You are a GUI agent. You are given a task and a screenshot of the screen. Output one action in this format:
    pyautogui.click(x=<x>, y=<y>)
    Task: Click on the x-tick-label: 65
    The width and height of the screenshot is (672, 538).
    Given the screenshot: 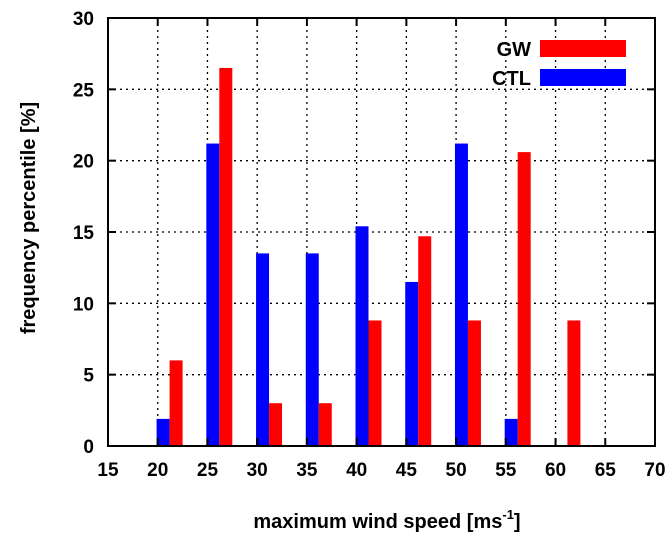 What is the action you would take?
    pyautogui.click(x=606, y=470)
    